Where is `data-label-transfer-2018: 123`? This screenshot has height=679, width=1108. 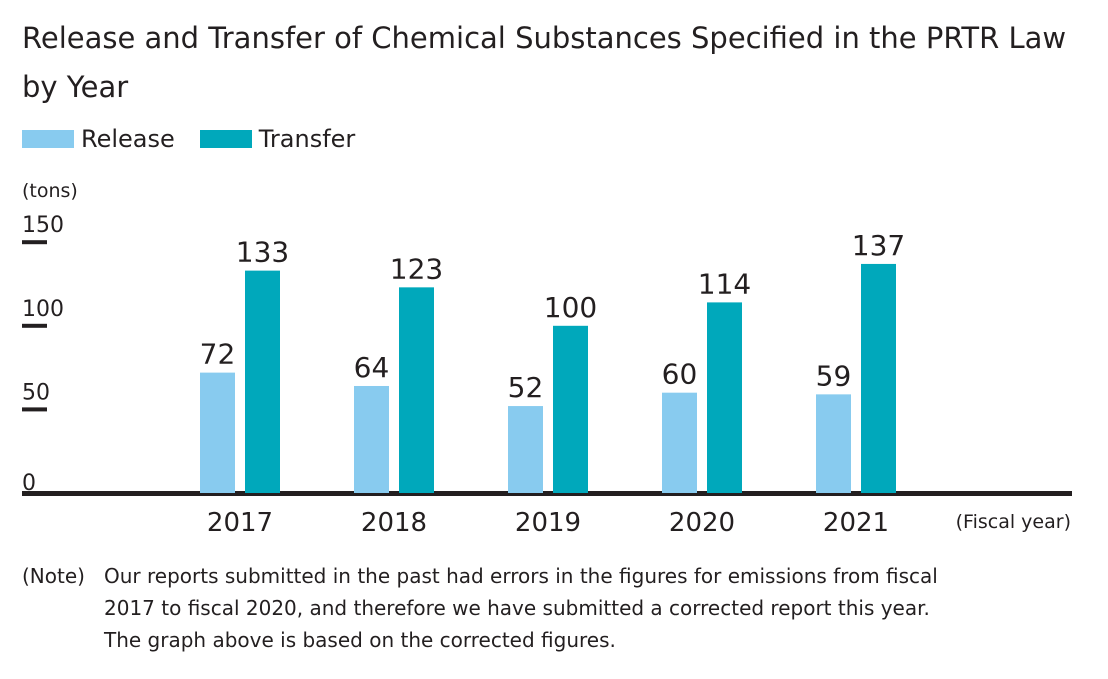
data-label-transfer-2018: 123 is located at coordinates (416, 268).